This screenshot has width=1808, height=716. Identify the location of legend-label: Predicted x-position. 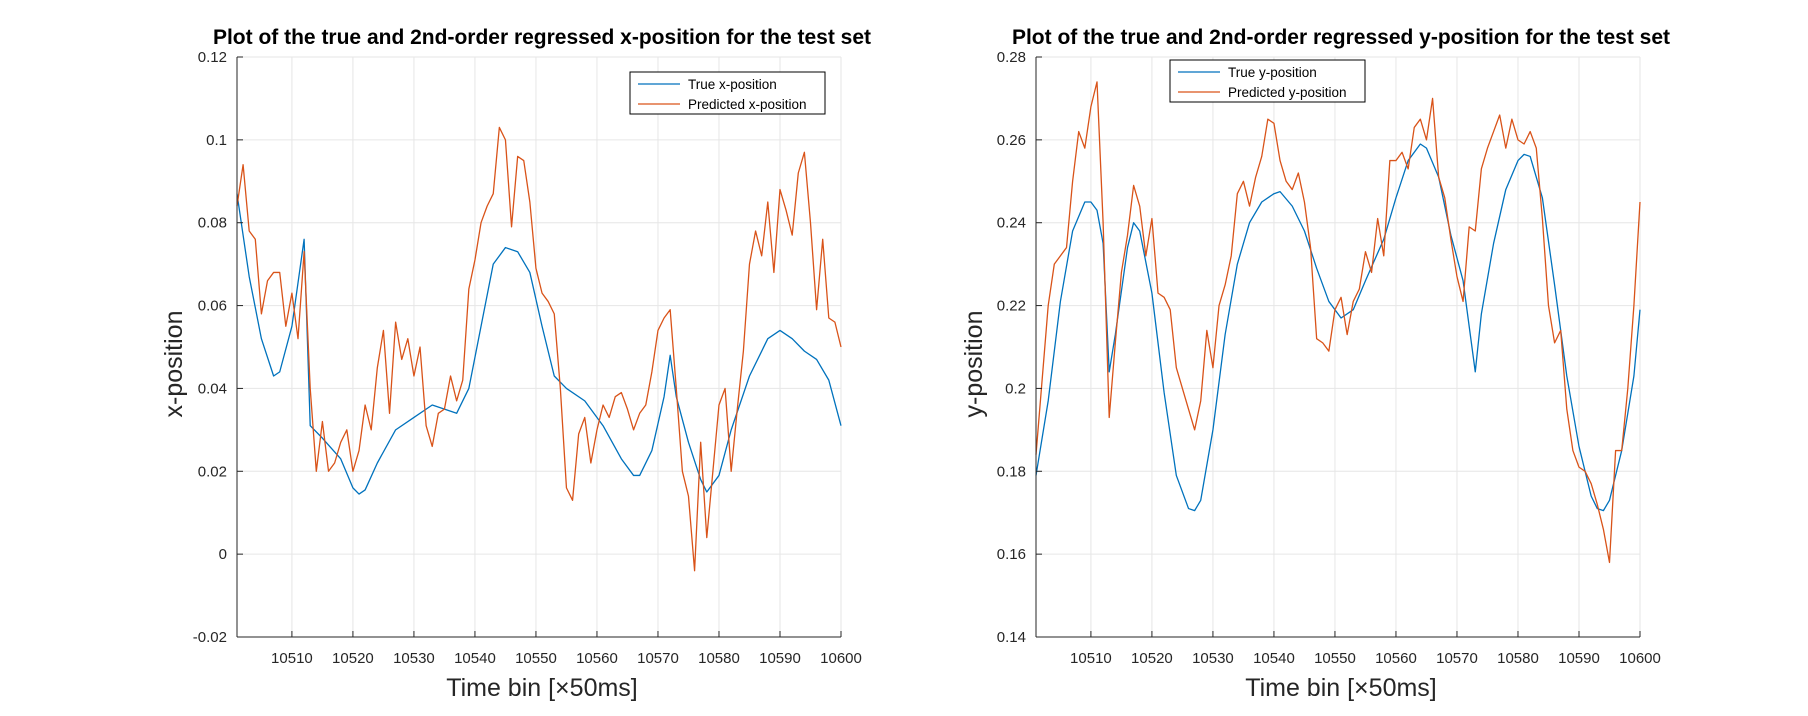
(747, 104).